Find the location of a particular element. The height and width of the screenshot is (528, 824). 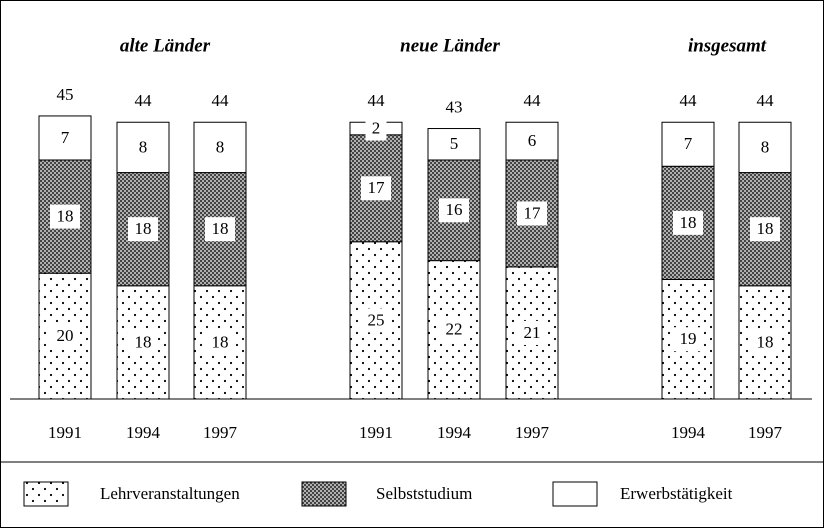

segment-label: 25 is located at coordinates (376, 319).